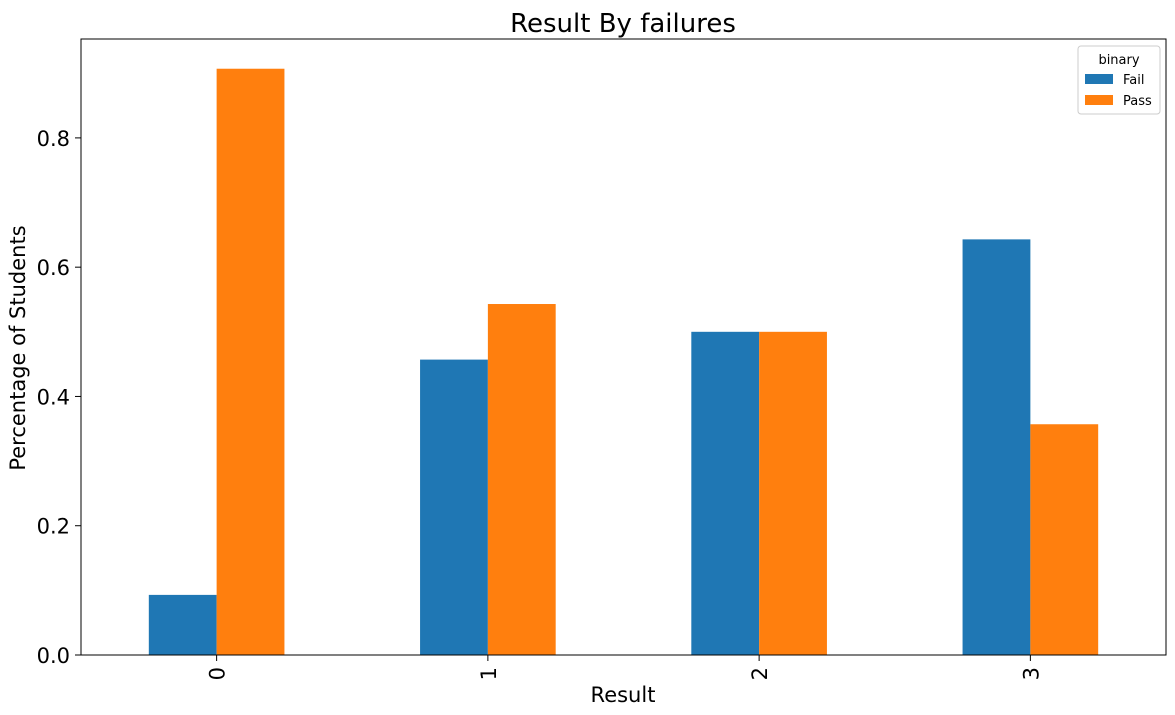 Image resolution: width=1175 pixels, height=715 pixels. What do you see at coordinates (1099, 100) in the screenshot?
I see `legend-swatch-pass` at bounding box center [1099, 100].